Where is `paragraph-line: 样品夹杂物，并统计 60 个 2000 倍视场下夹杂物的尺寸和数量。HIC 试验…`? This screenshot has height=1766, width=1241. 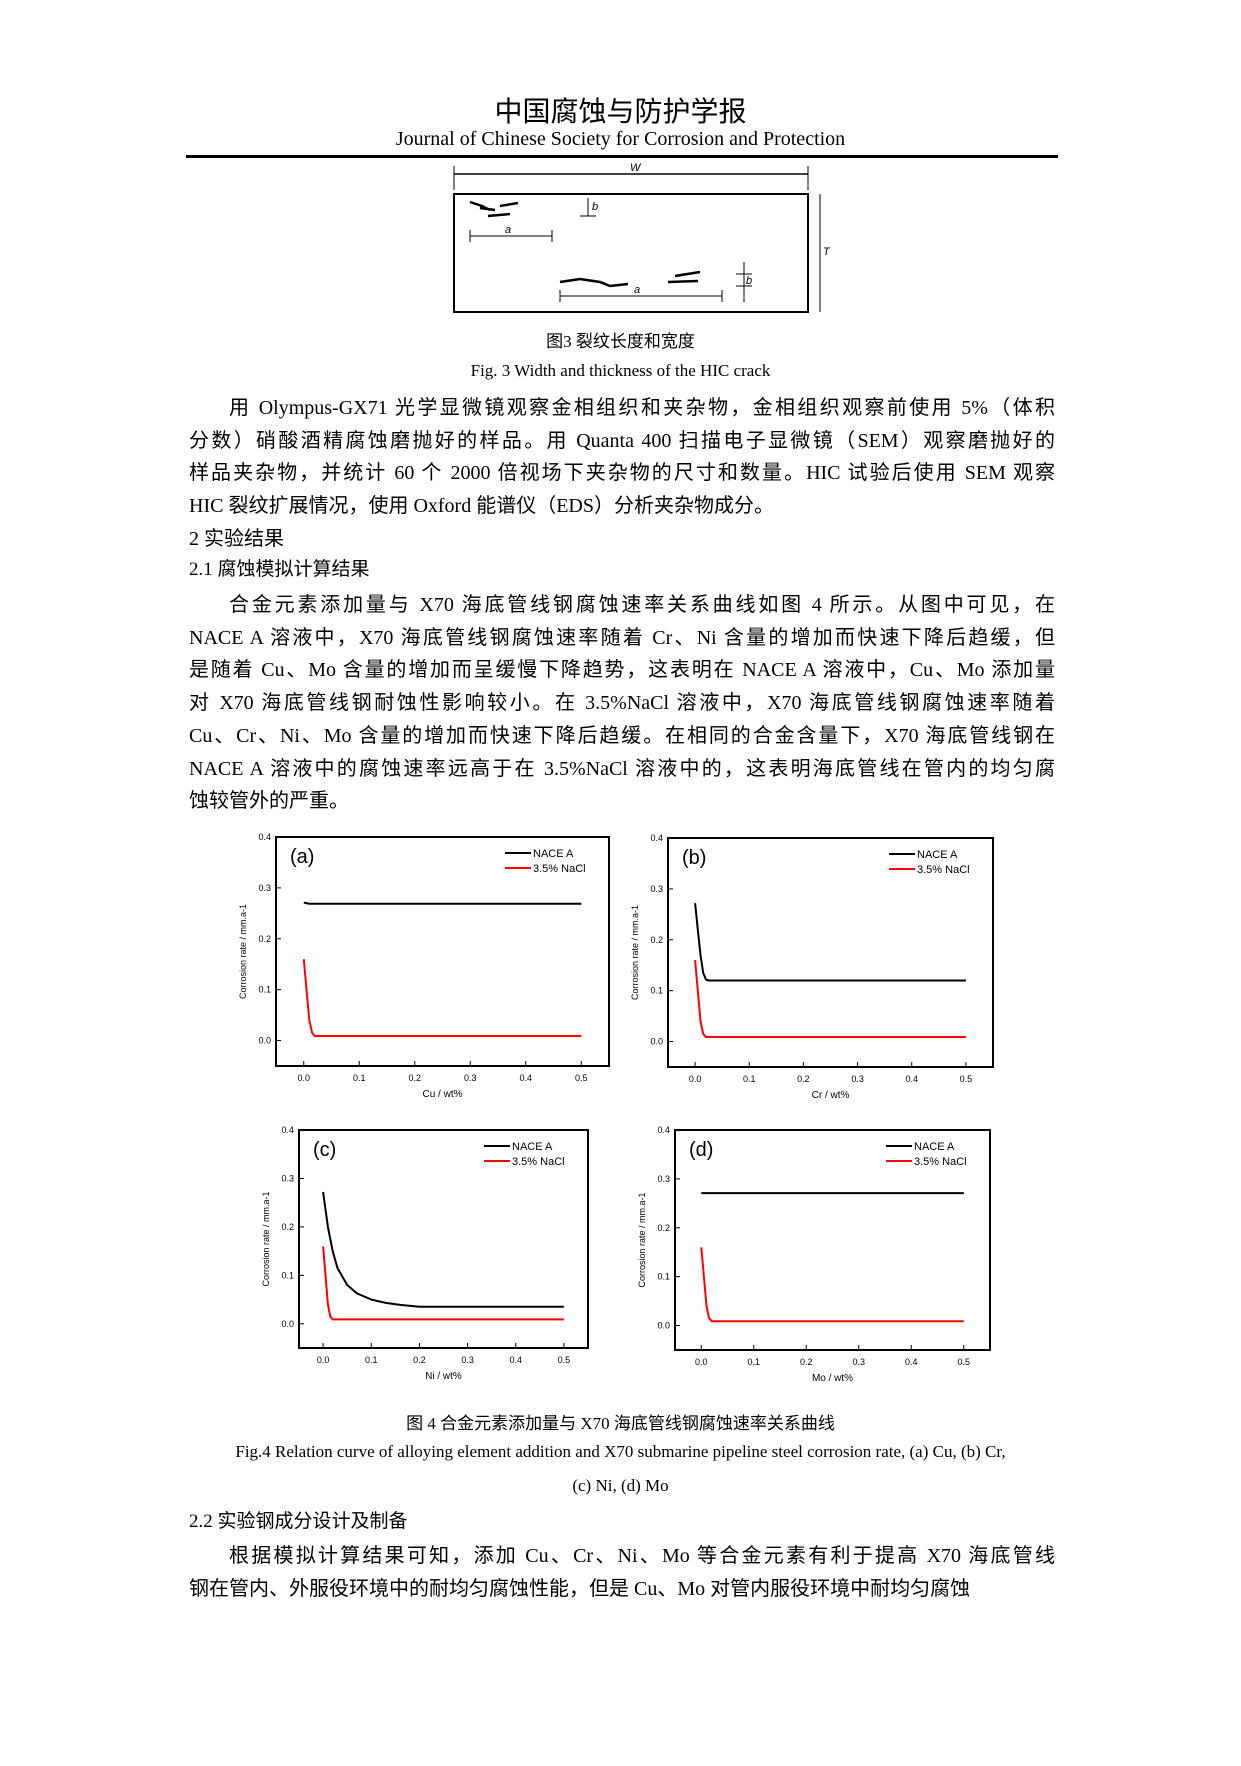 paragraph-line: 样品夹杂物，并统计 60 个 2000 倍视场下夹杂物的尺寸和数量。HIC 试验… is located at coordinates (622, 473).